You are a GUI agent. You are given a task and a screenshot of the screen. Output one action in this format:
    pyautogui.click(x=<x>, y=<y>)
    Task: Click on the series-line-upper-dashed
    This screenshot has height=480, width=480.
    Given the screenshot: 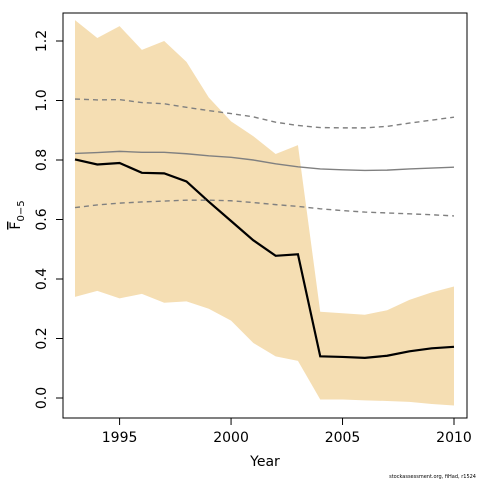 What is the action you would take?
    pyautogui.click(x=264, y=113)
    